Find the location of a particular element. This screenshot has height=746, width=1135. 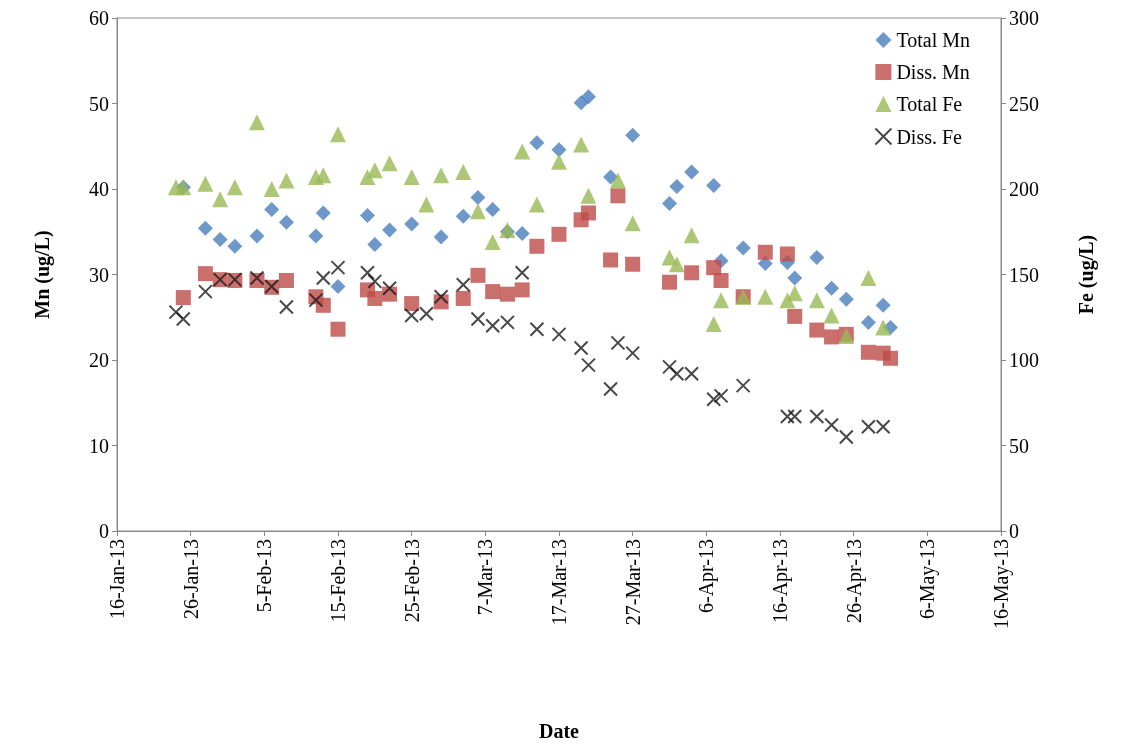

y2-axis-title: Fe (ug/L) is located at coordinates (1086, 274).